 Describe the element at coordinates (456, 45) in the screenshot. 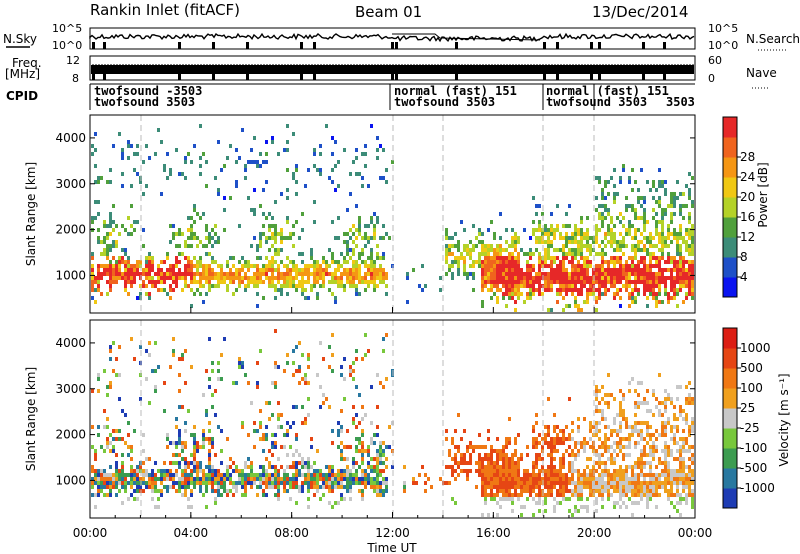

I see `scan-marker` at that location.